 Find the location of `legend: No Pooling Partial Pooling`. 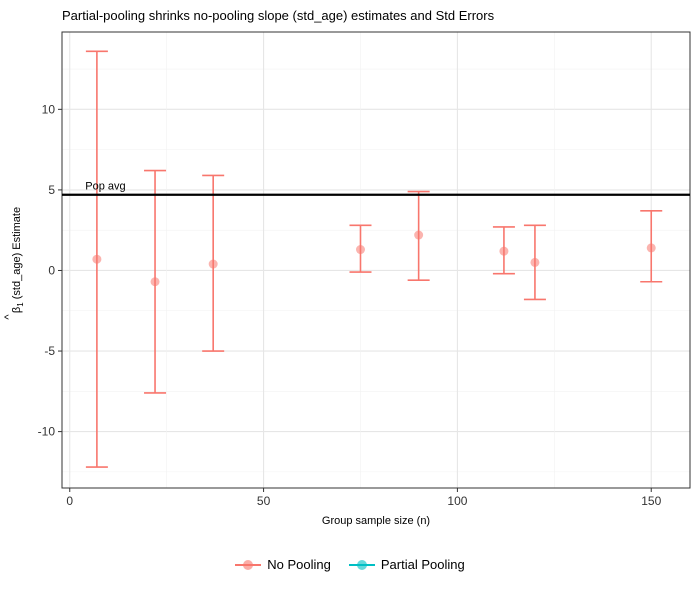

legend: No Pooling Partial Pooling is located at coordinates (350, 564).